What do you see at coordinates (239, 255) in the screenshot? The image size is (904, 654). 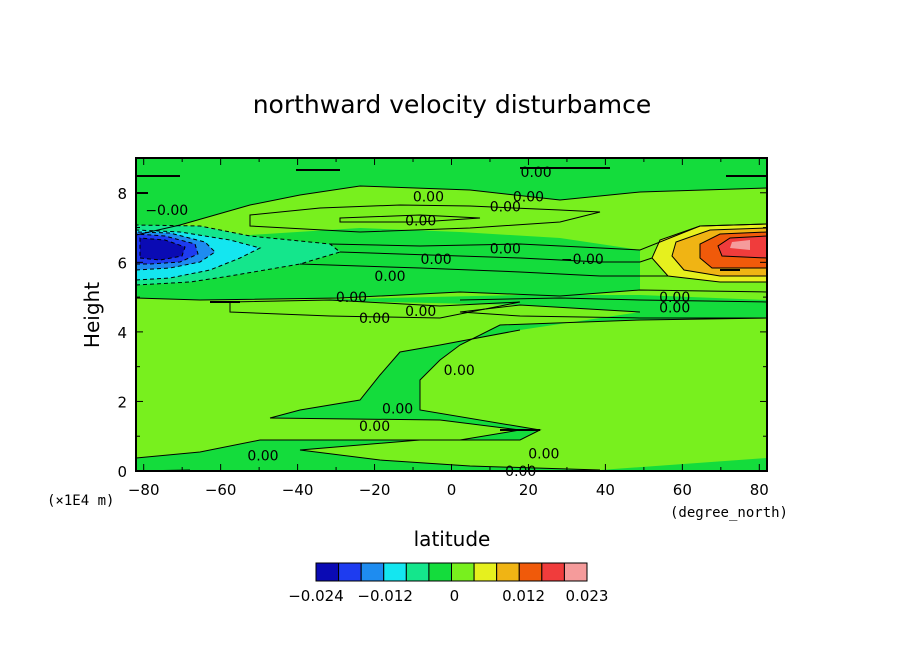 I see `negative-contours` at bounding box center [239, 255].